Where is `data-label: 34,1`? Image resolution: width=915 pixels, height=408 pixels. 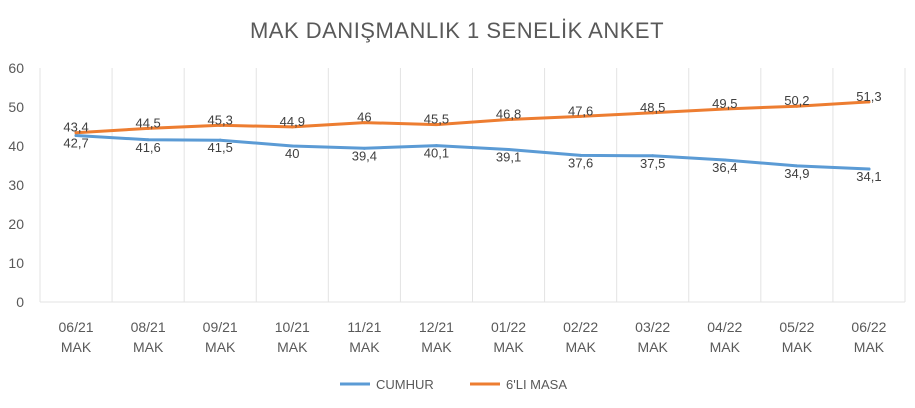
data-label: 34,1 is located at coordinates (868, 176).